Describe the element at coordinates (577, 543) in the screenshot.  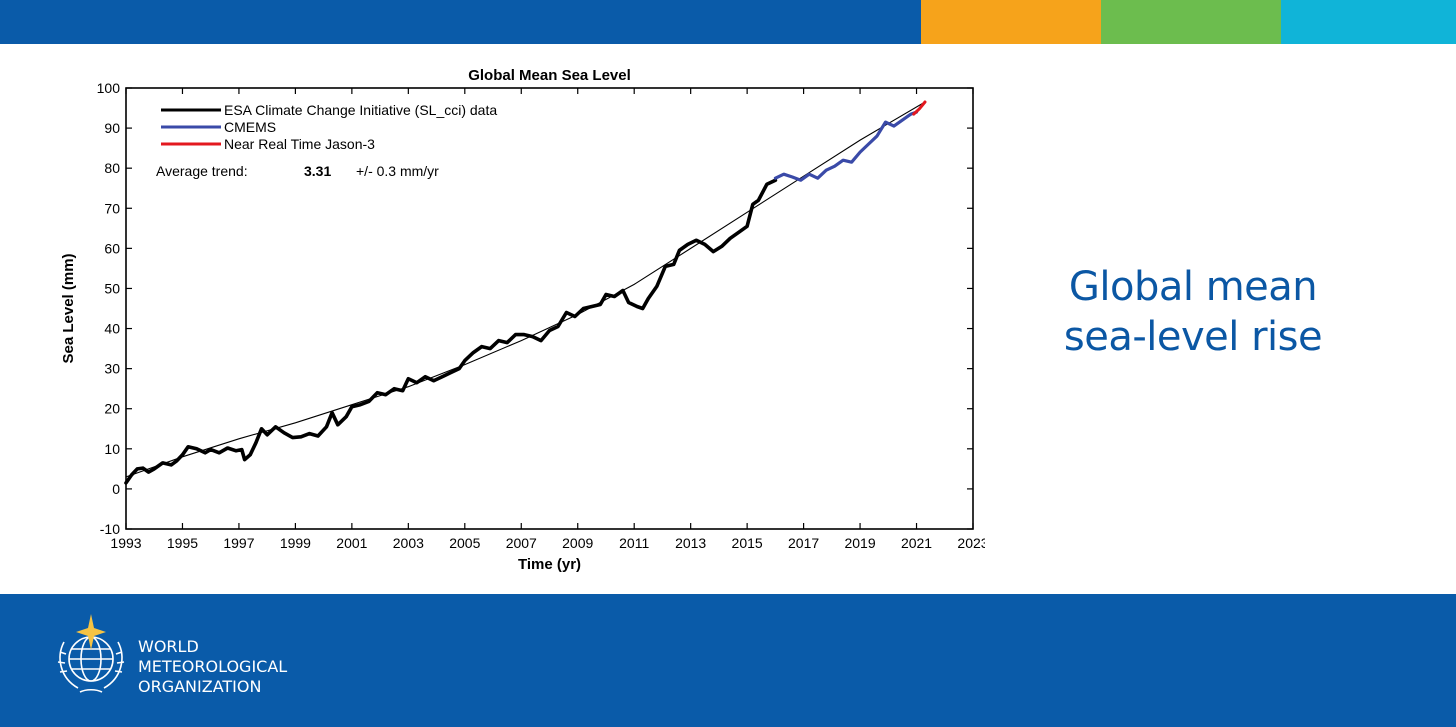
I see `x-tick-label: 2009` at that location.